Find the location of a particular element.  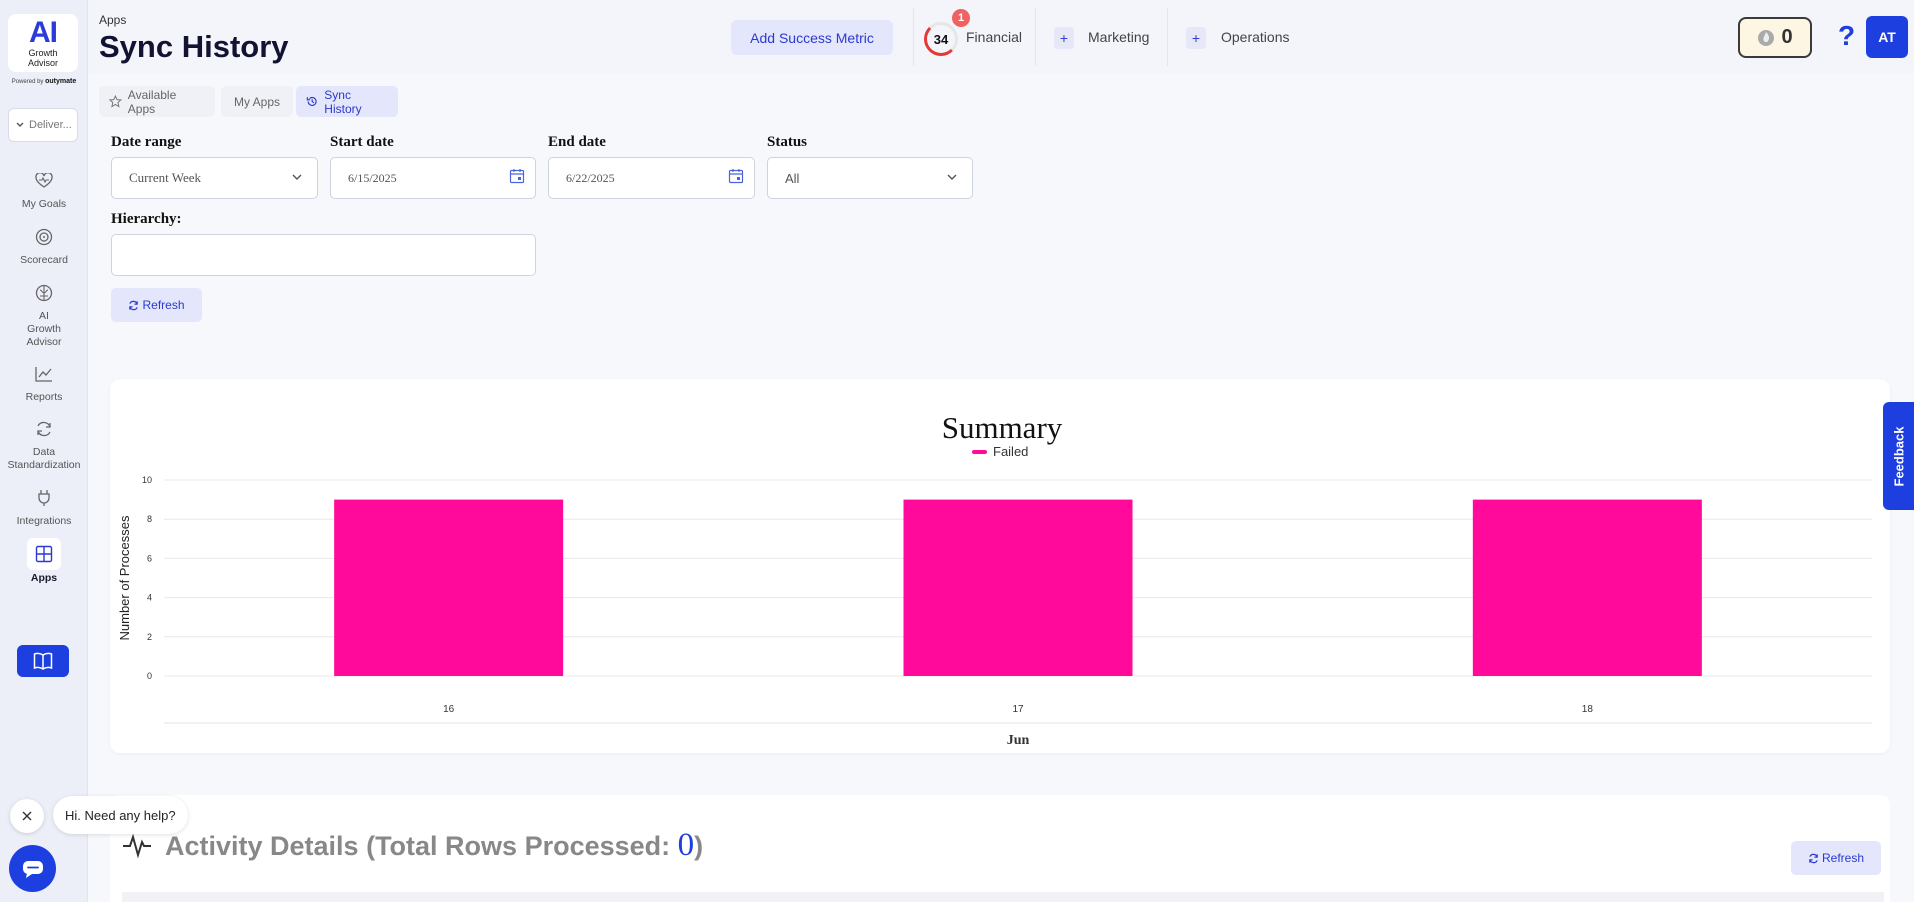

activity-title-suffix: ) is located at coordinates (699, 846).